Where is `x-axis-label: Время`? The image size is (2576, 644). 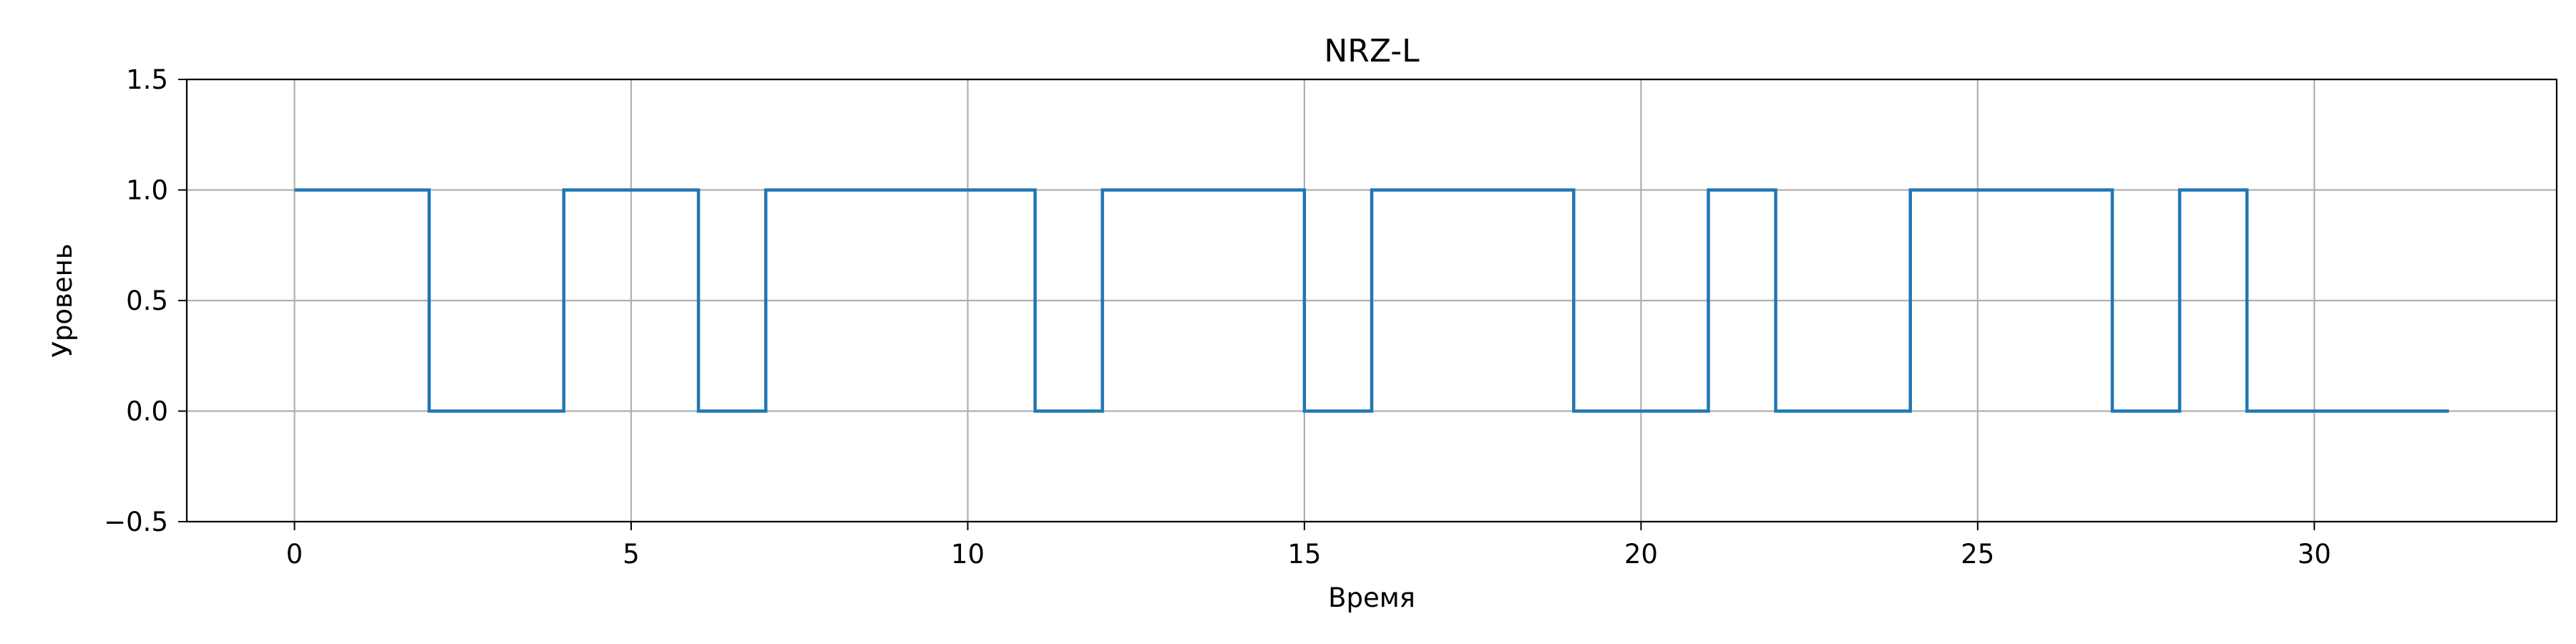
x-axis-label: Время is located at coordinates (1371, 597).